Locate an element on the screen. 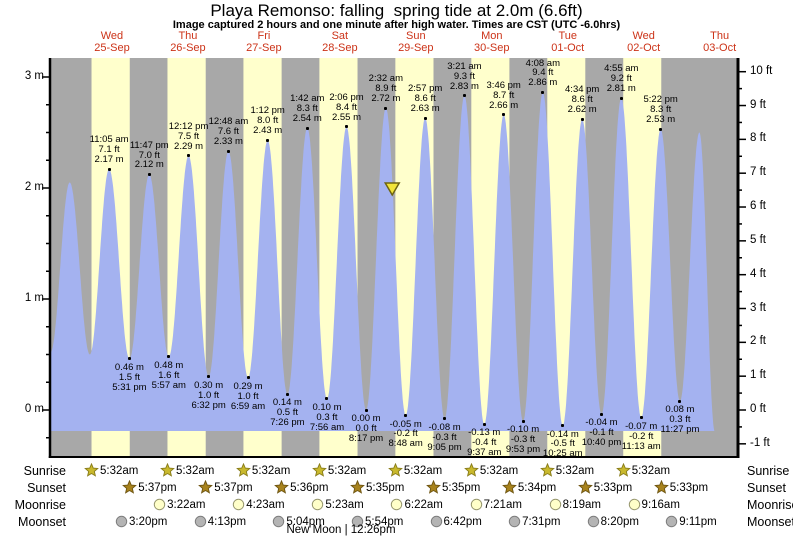 Image resolution: width=793 pixels, height=539 pixels. moonset-row-label-left: Moonset is located at coordinates (42, 522).